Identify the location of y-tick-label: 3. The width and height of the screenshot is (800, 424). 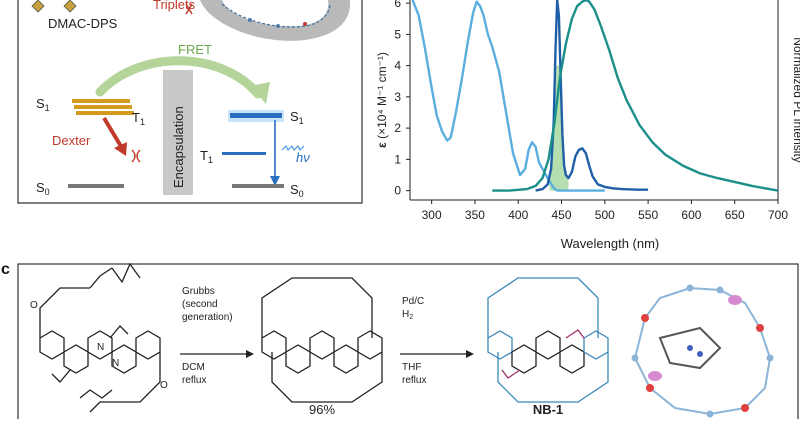
(397, 97).